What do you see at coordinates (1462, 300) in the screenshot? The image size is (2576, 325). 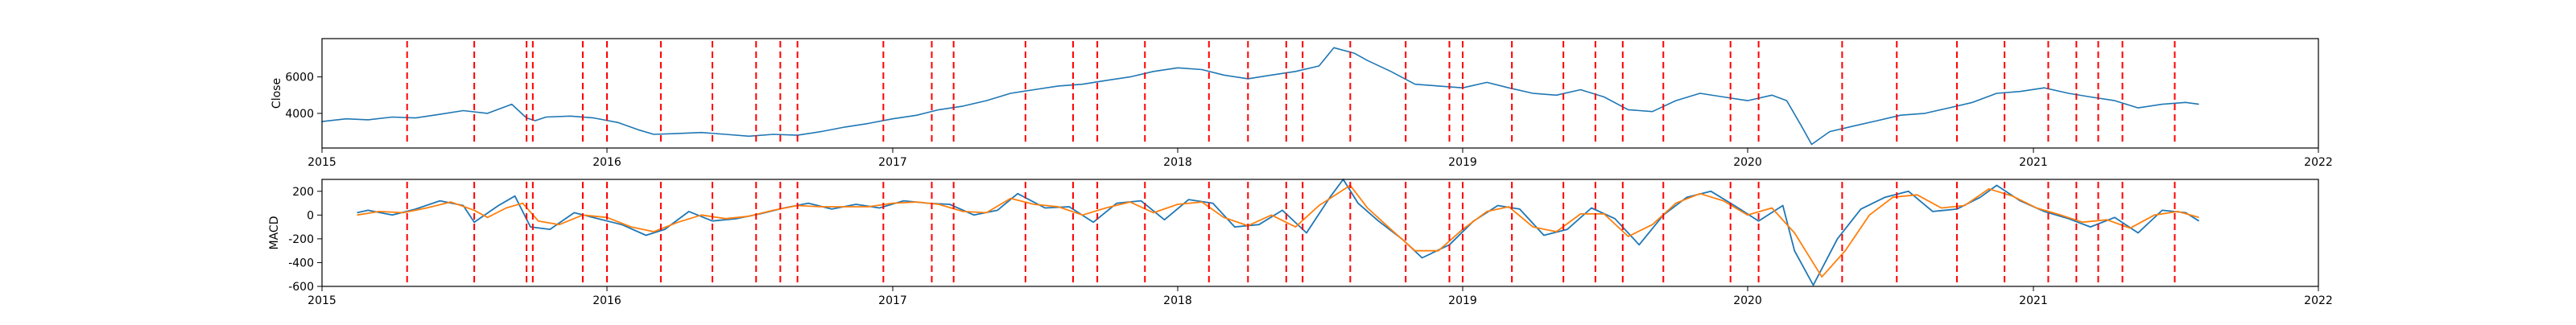 I see `panel-2-x-tick-label-2019: 2019` at bounding box center [1462, 300].